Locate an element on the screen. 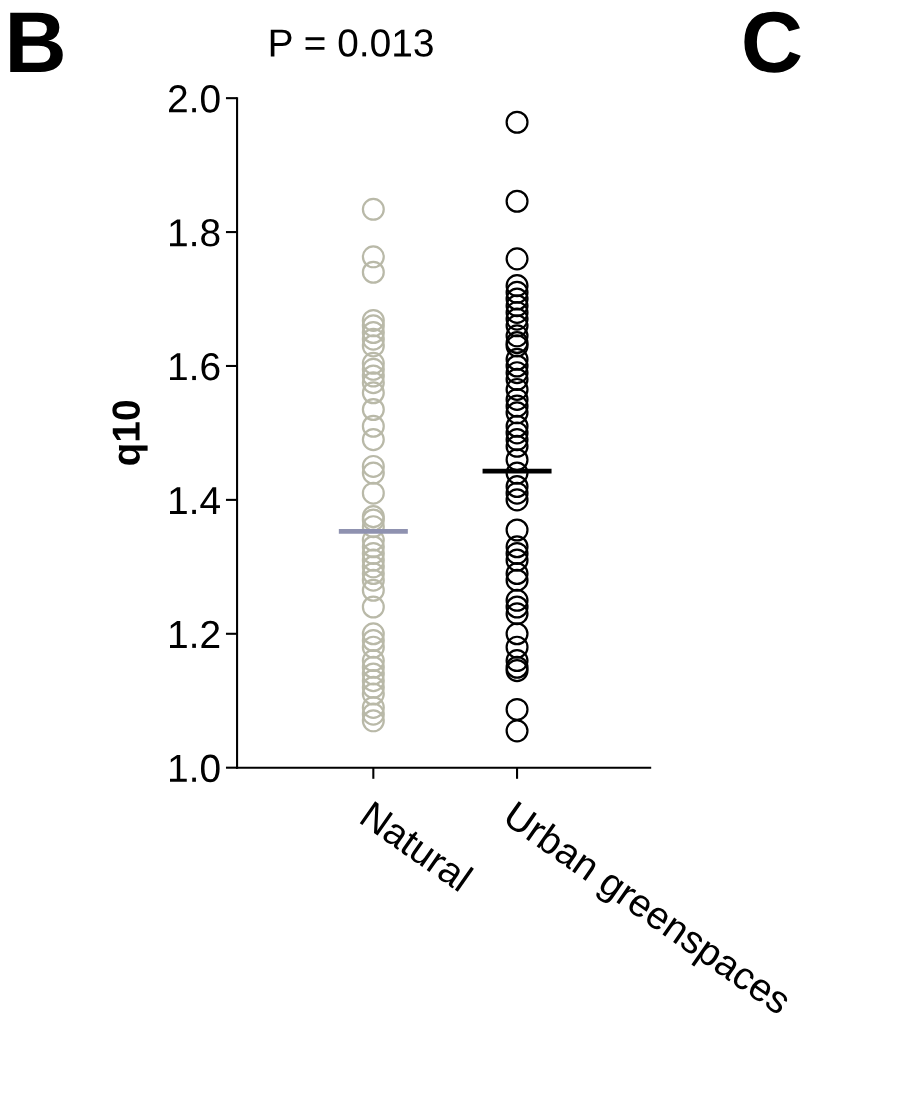  y-tick-label: 2.0 is located at coordinates (194, 99).